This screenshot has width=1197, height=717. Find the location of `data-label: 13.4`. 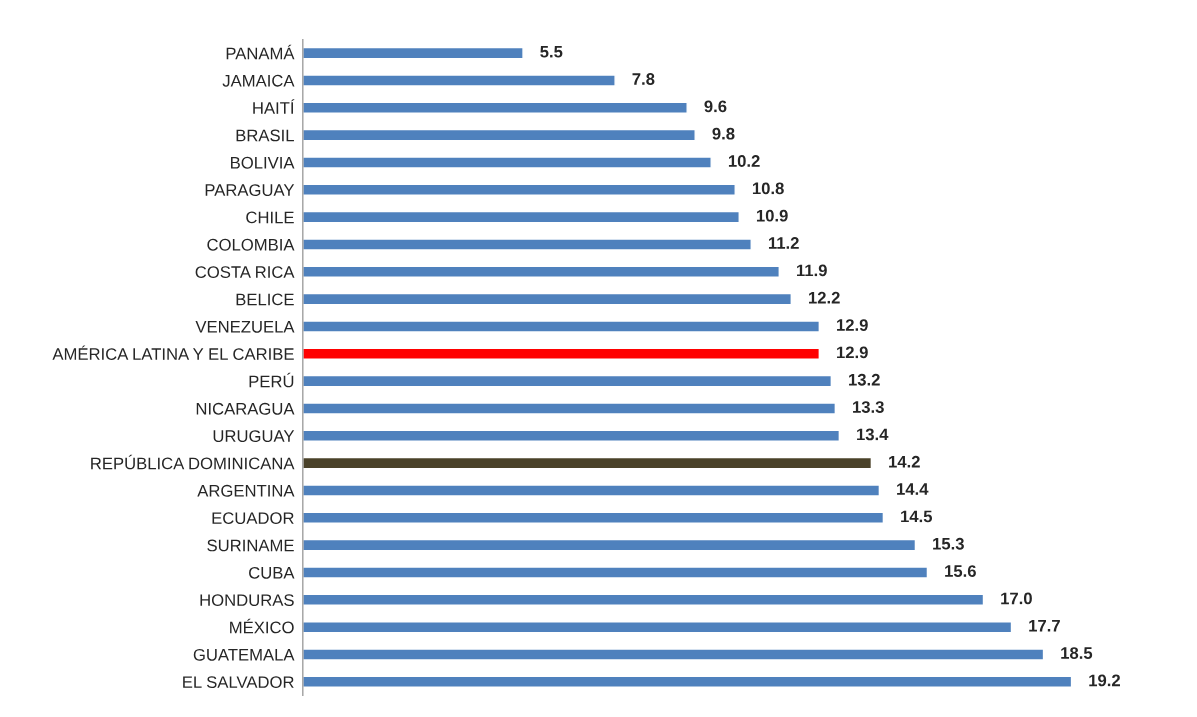

data-label: 13.4 is located at coordinates (873, 434).